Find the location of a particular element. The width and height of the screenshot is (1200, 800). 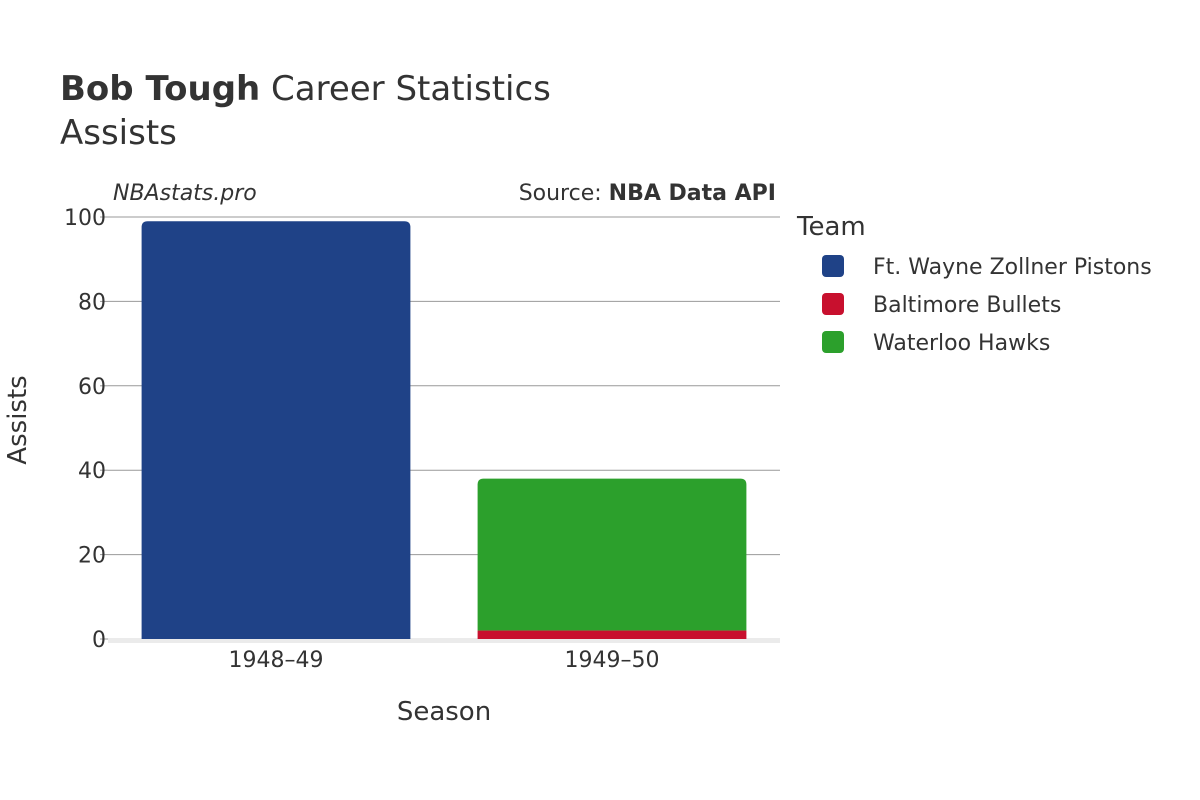

chart-subtitle: Assists is located at coordinates (118, 133).